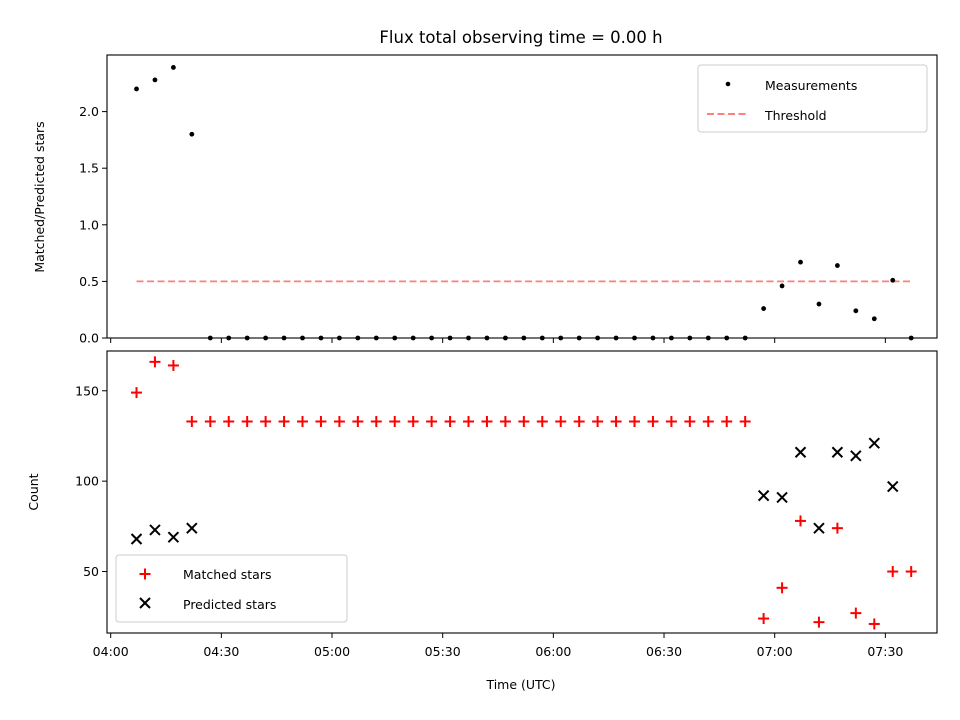 The height and width of the screenshot is (720, 960). I want to click on legend-predicted-marker, so click(145, 603).